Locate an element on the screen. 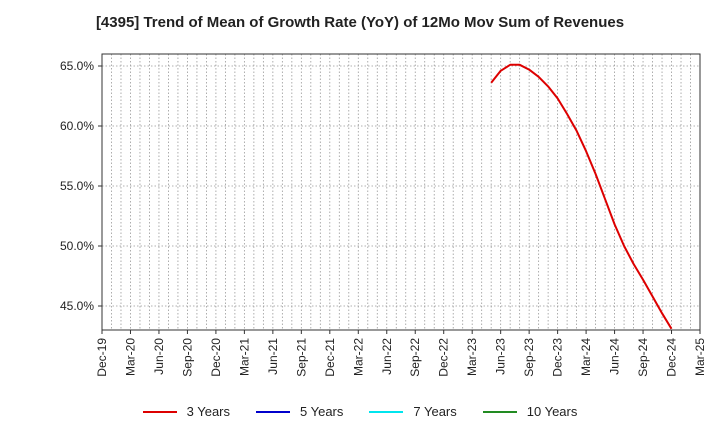 The height and width of the screenshot is (440, 720). y-tick-label: 55.0% is located at coordinates (77, 186).